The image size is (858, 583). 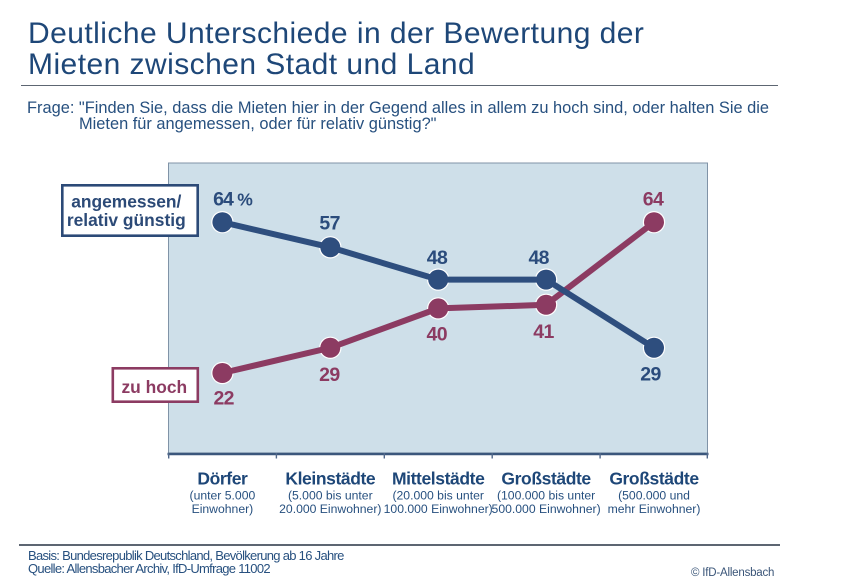 What do you see at coordinates (154, 387) in the screenshot?
I see `svg-text: zu hoch` at bounding box center [154, 387].